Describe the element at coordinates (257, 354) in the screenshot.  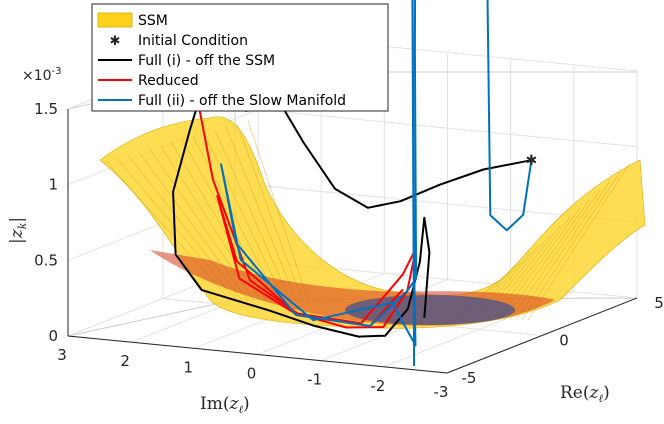
I see `x-axis-line` at that location.